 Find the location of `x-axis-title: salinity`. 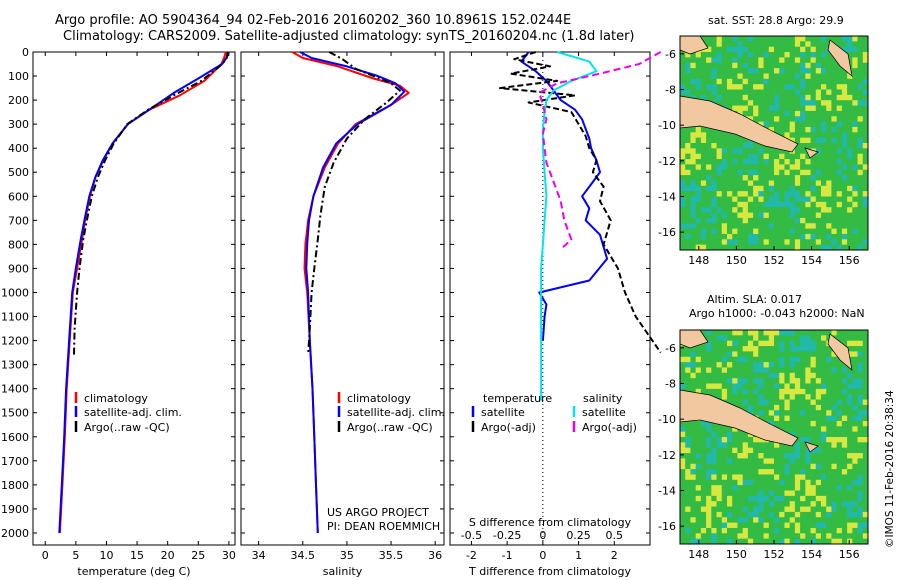

x-axis-title: salinity is located at coordinates (343, 571).